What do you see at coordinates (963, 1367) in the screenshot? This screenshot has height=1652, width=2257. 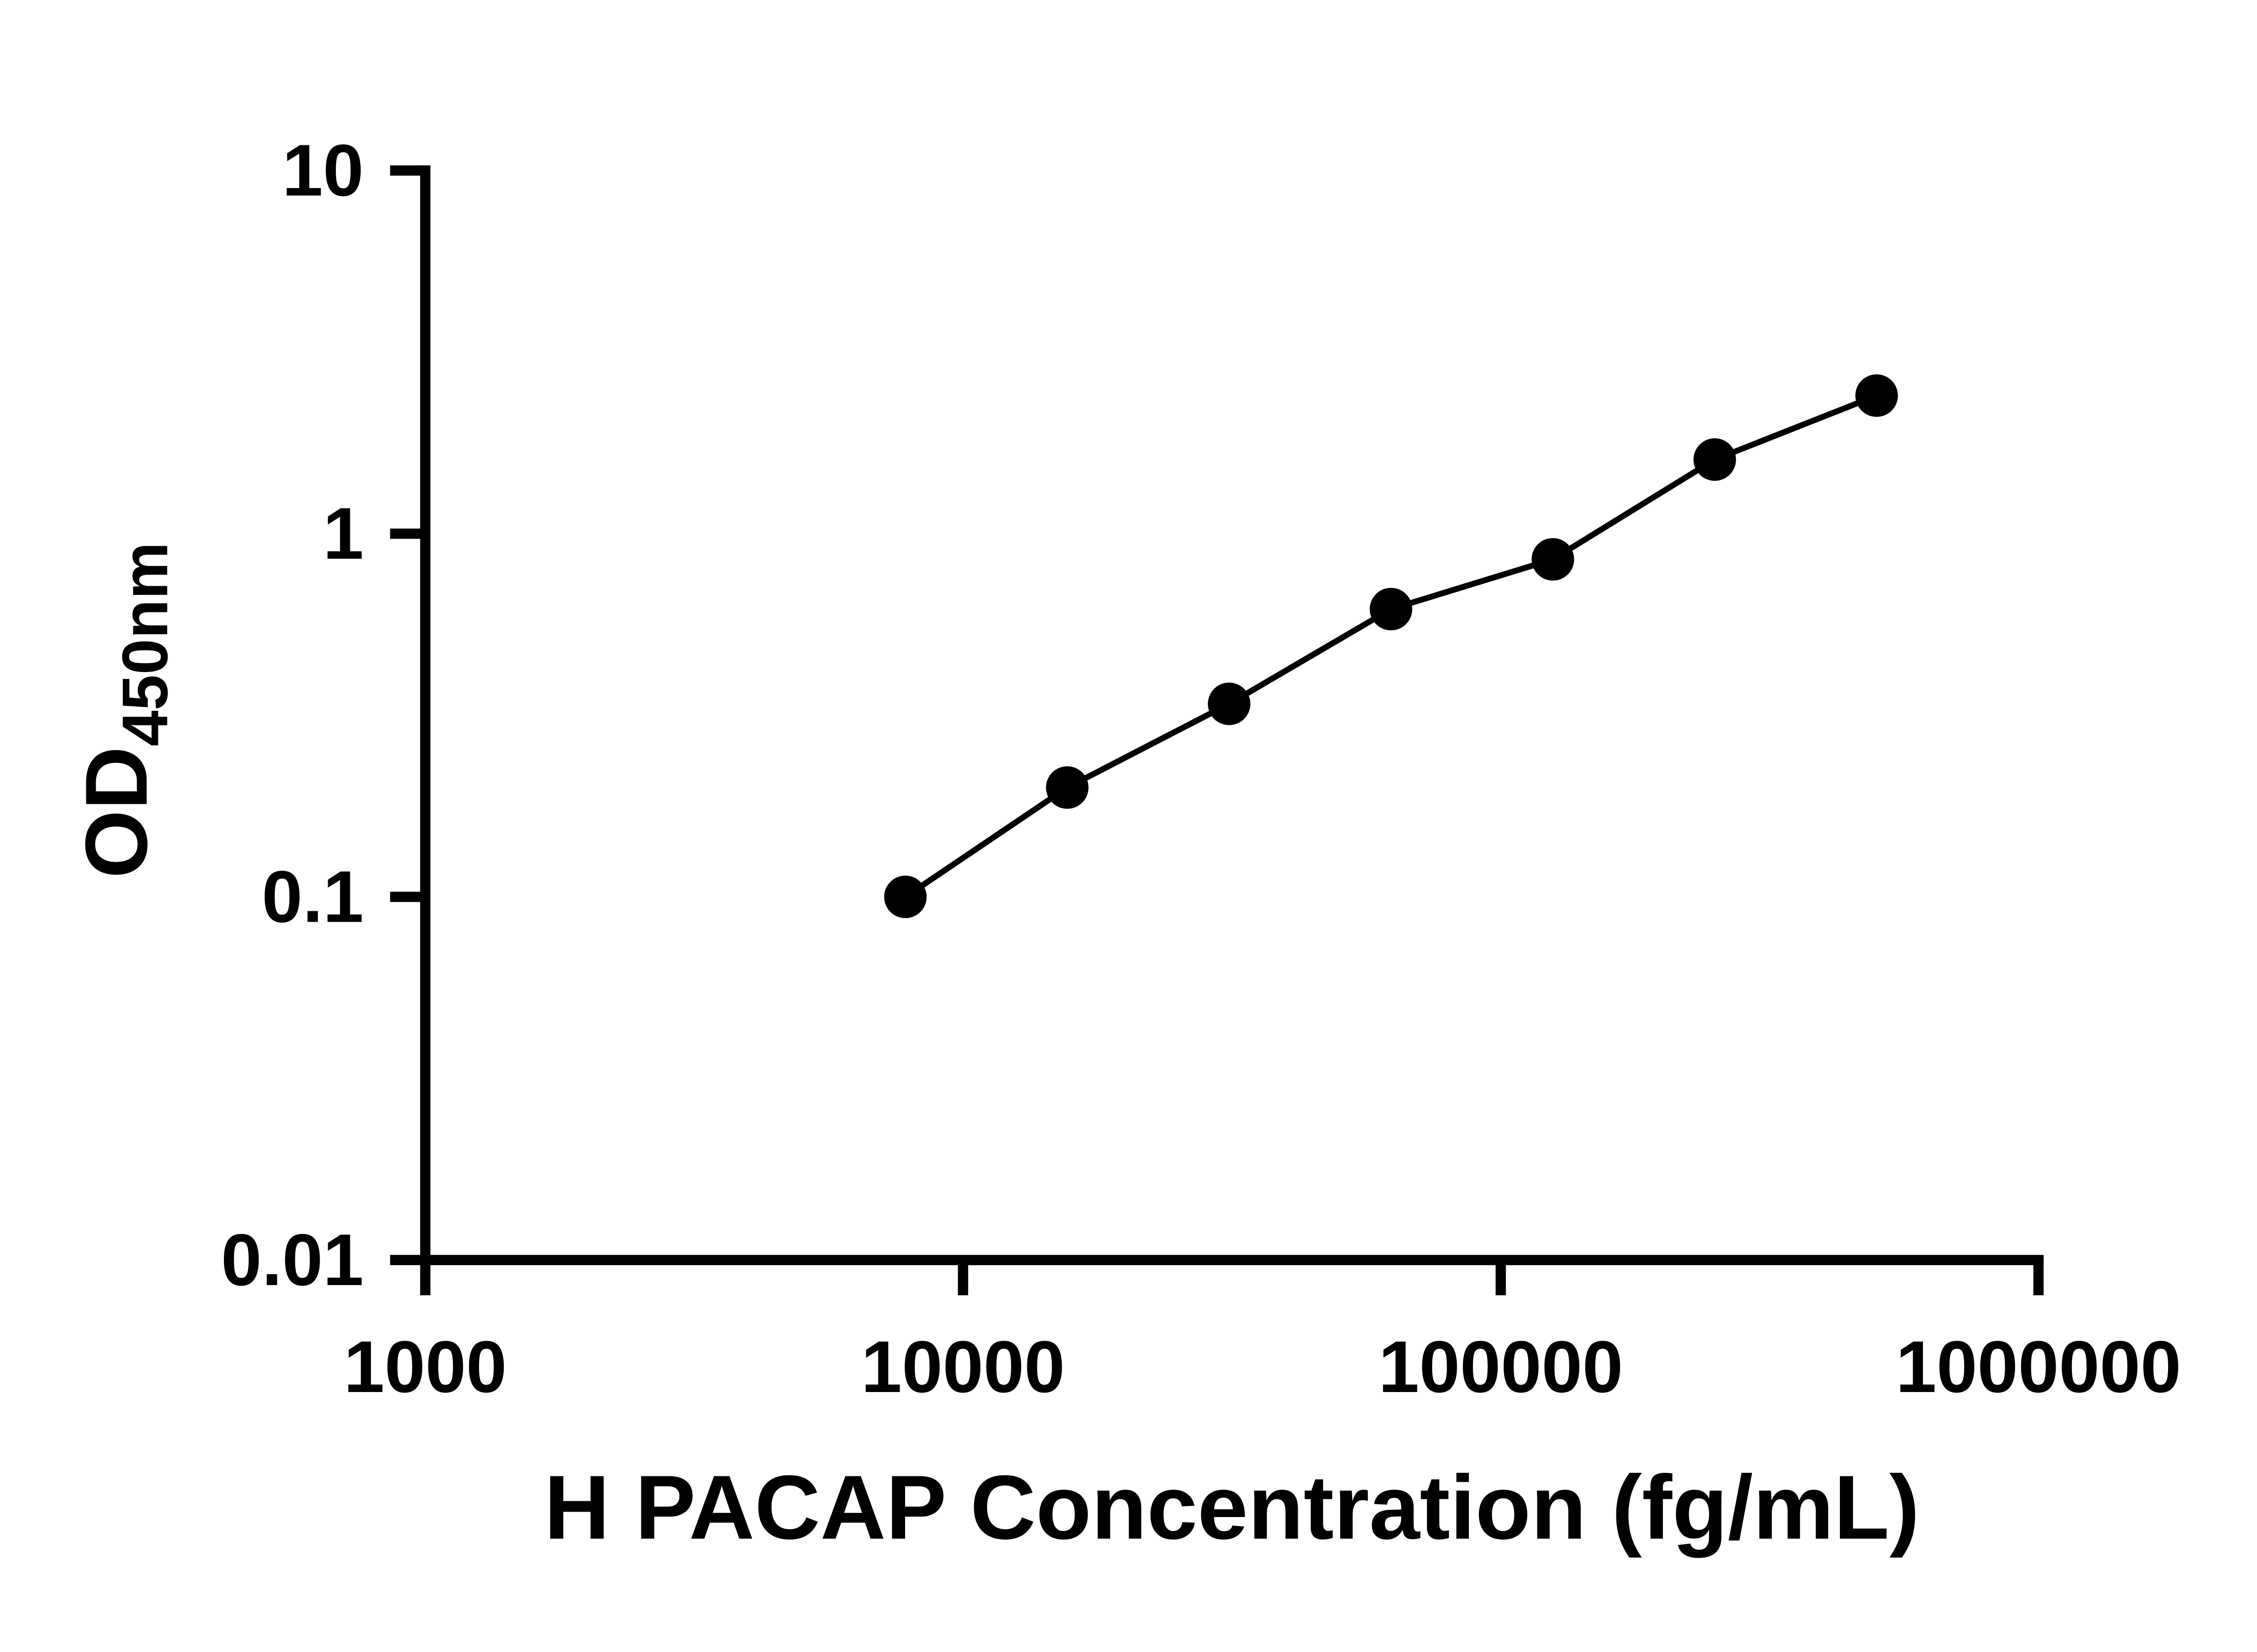 I see `x-tick-label: 10000` at bounding box center [963, 1367].